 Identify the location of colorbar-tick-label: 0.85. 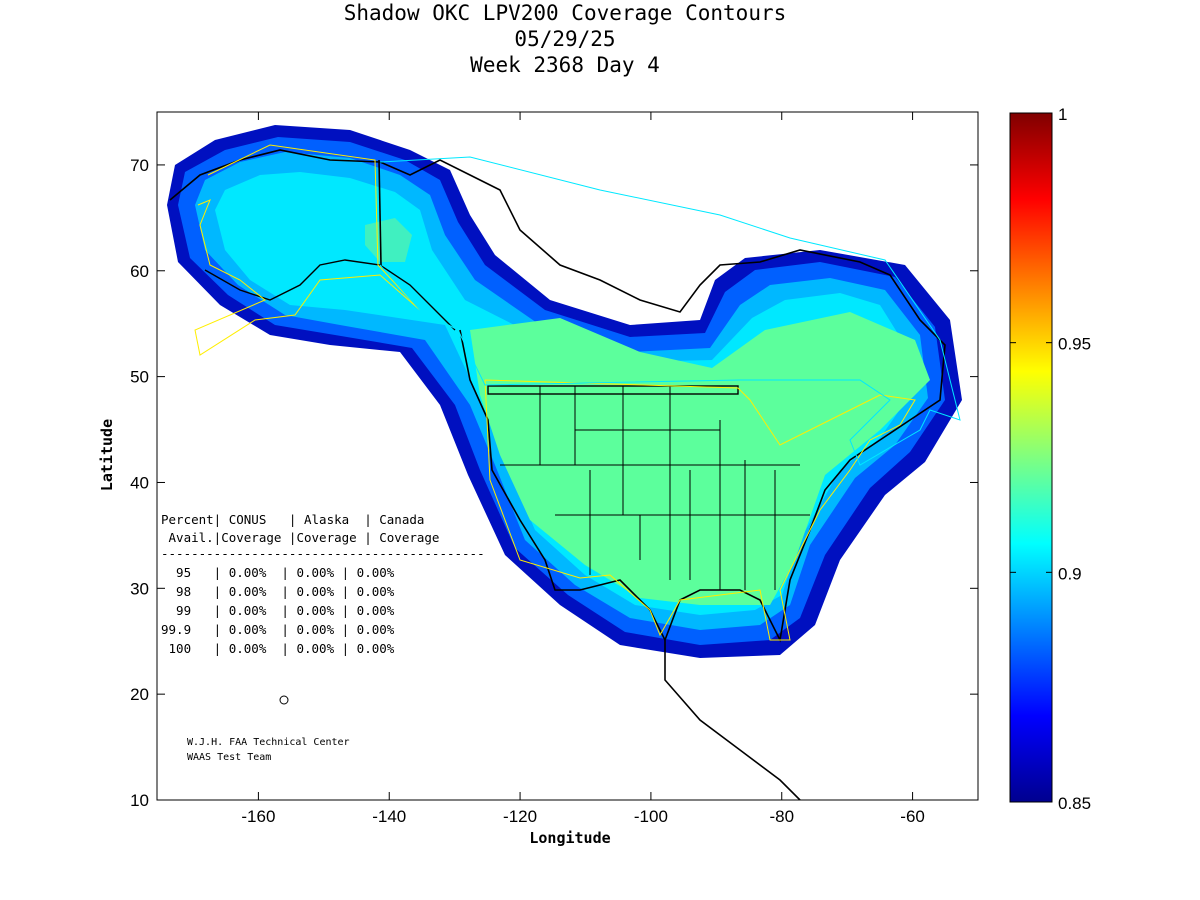
(1074, 803).